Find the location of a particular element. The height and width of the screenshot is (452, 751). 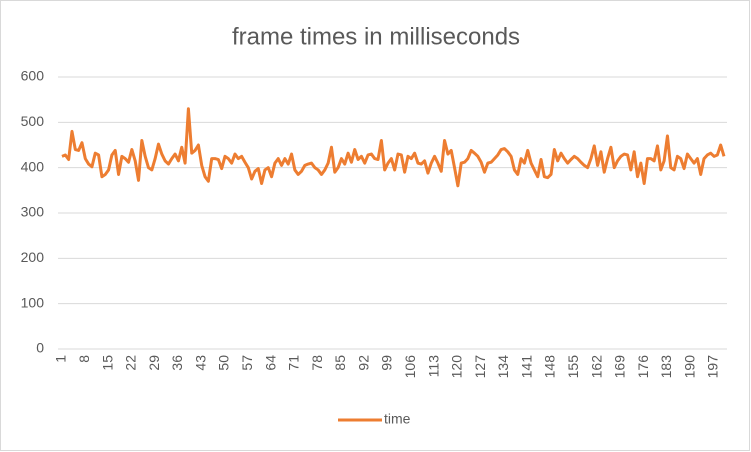

x-tick-label: 134 is located at coordinates (503, 367).